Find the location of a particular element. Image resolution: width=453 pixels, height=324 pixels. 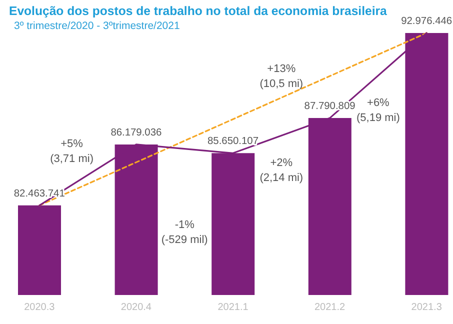

data-label: 92.976.446 is located at coordinates (426, 21).